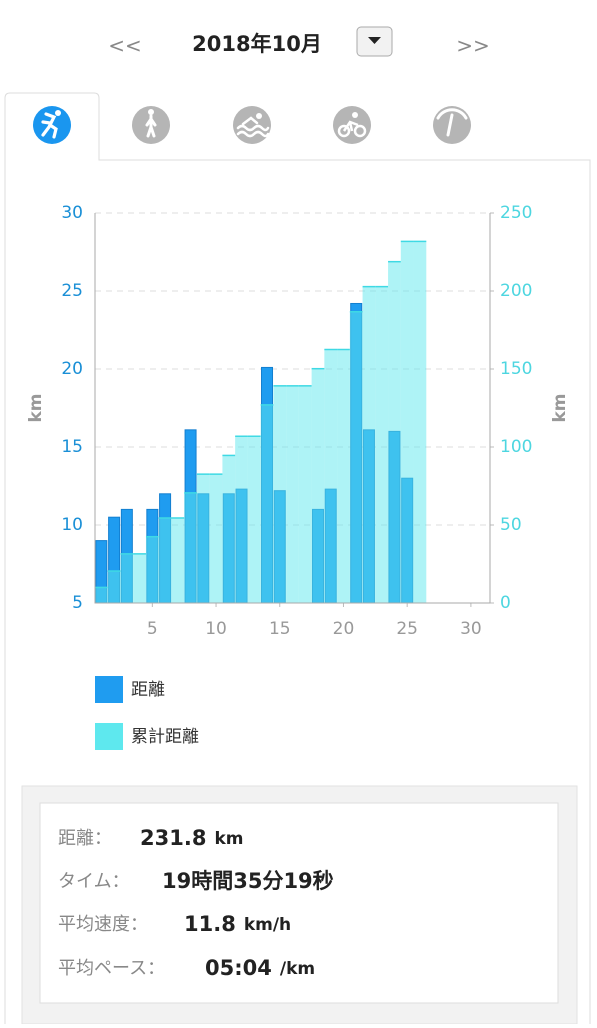 This screenshot has height=1028, width=597. What do you see at coordinates (152, 629) in the screenshot?
I see `x-tick-label: 5` at bounding box center [152, 629].